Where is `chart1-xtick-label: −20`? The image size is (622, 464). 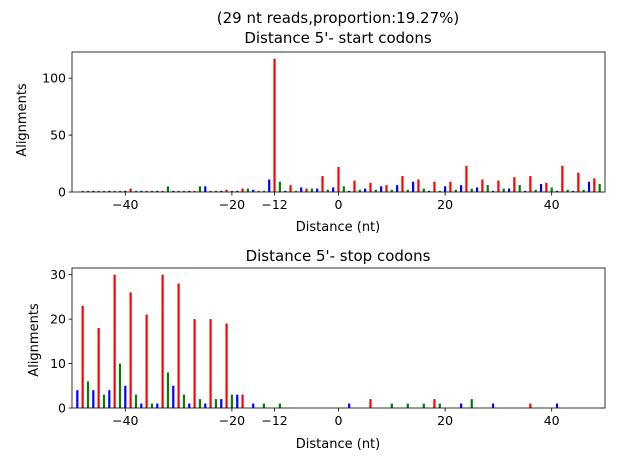
chart1-xtick-label: −20 is located at coordinates (232, 204).